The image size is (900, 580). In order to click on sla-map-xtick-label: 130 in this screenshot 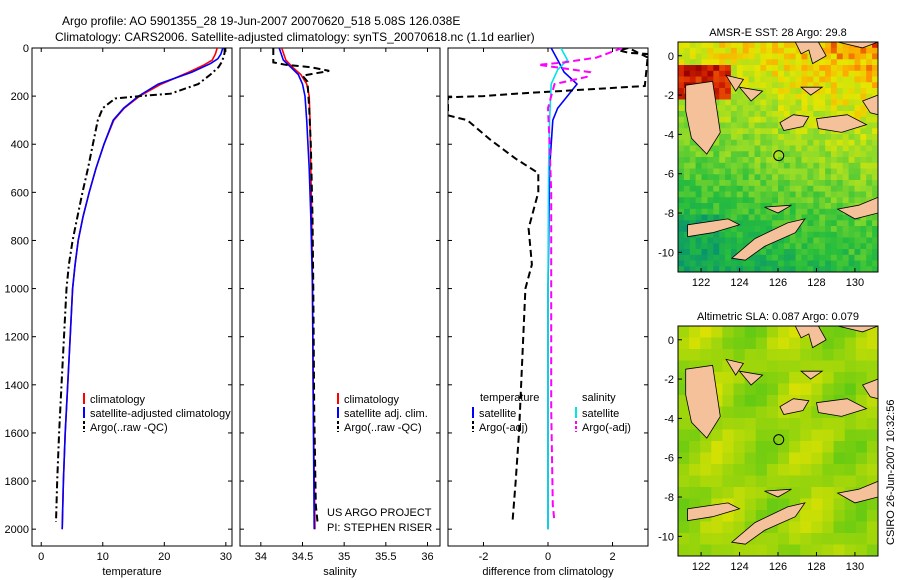, I will do `click(855, 567)`.